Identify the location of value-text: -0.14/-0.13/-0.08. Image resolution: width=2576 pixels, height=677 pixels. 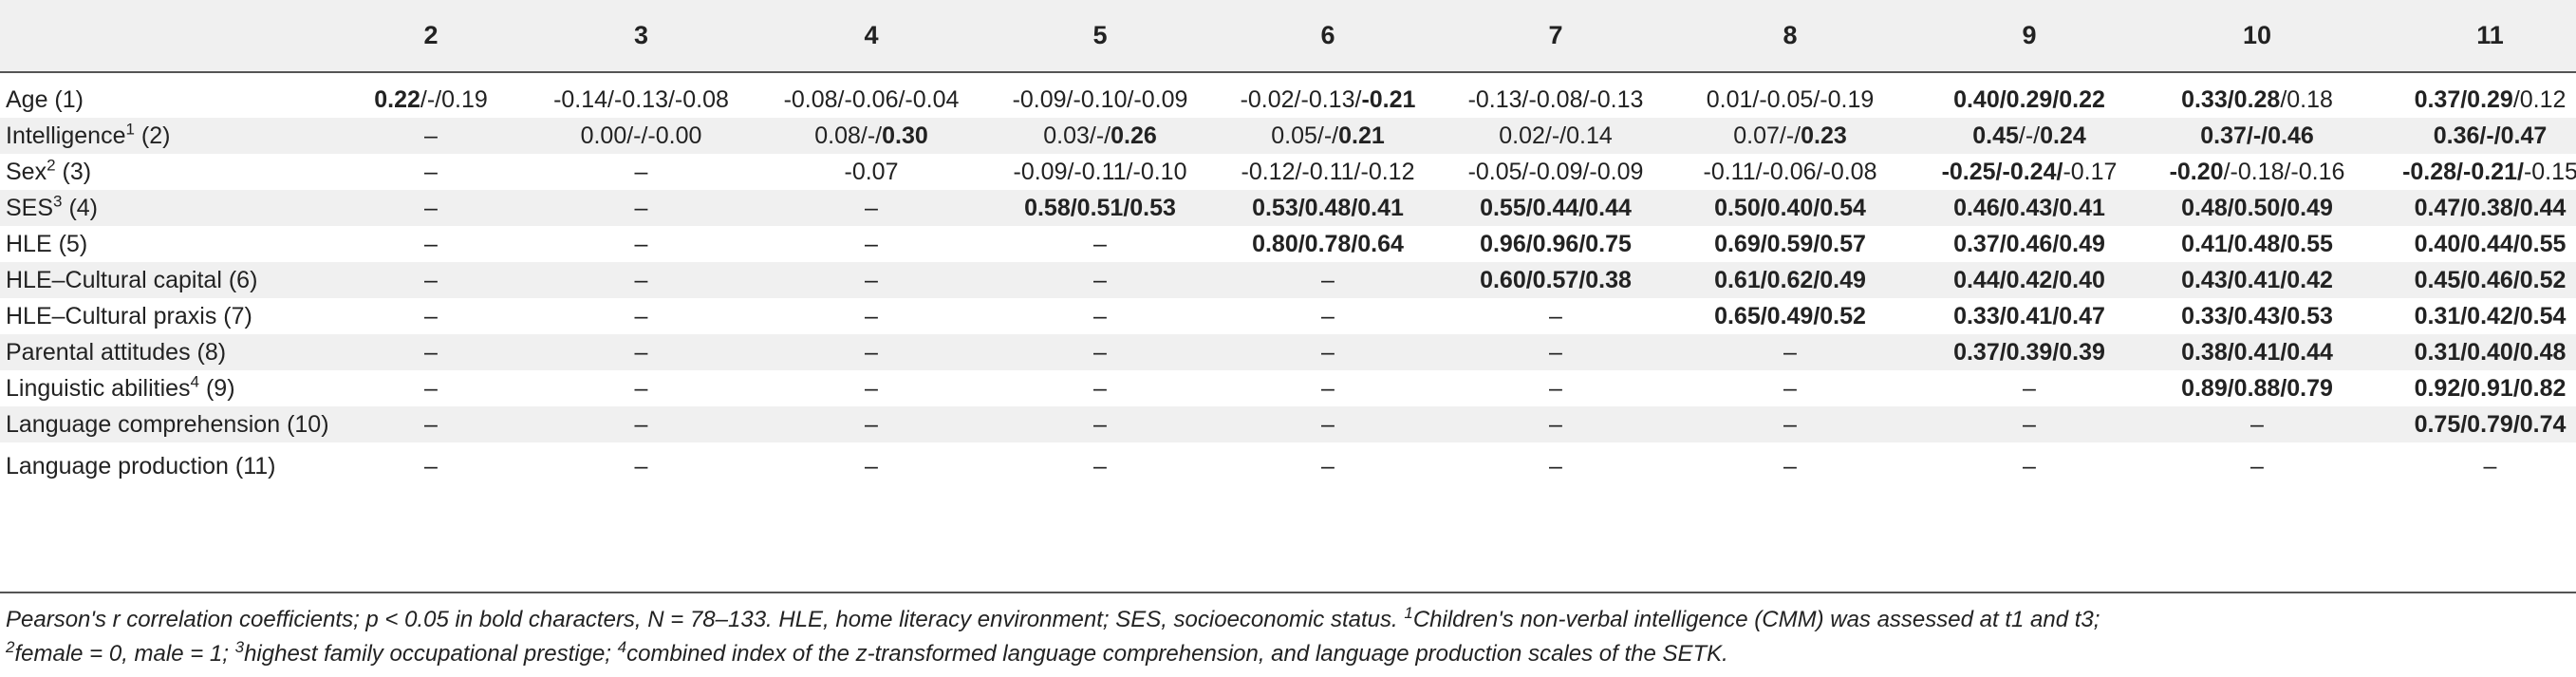
(641, 99).